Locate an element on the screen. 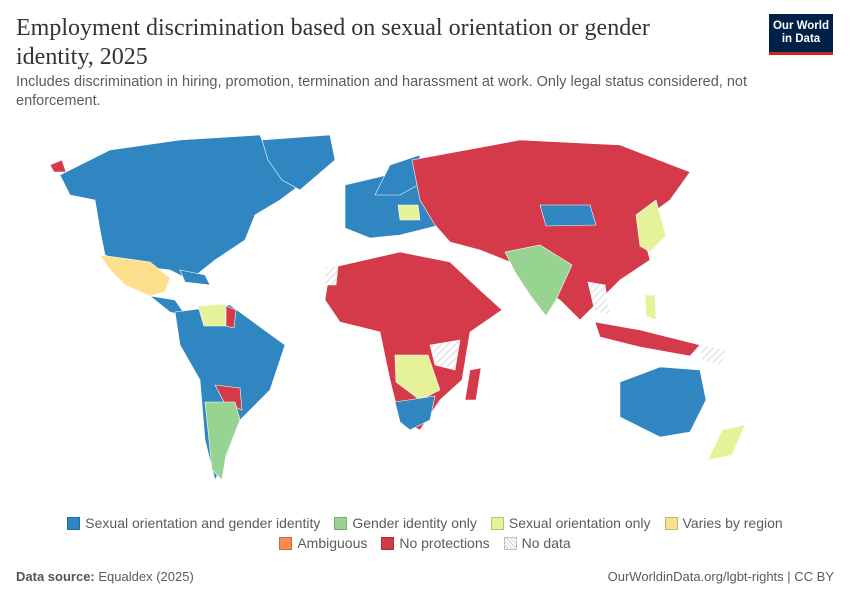 The image size is (850, 600). legend-item-so: Sexual orientation only is located at coordinates (570, 523).